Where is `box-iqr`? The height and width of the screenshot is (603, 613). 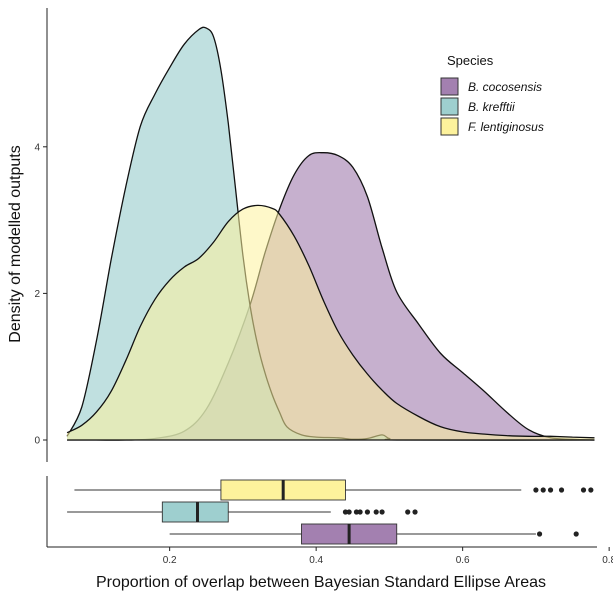 box-iqr is located at coordinates (195, 512).